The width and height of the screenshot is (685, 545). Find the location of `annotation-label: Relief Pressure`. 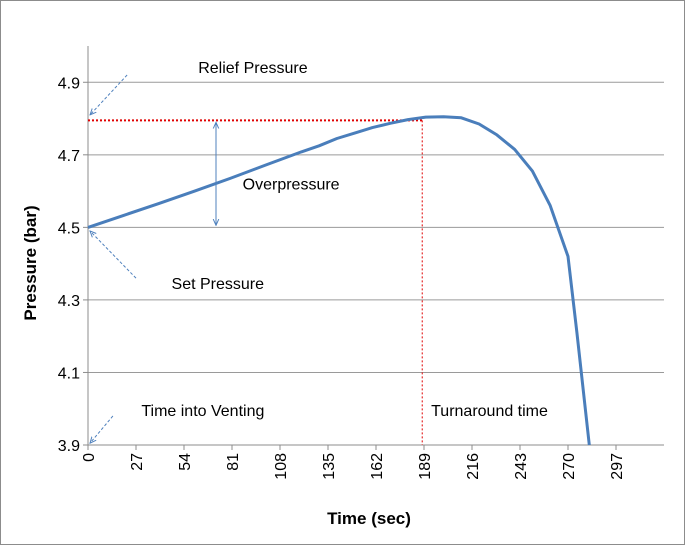

annotation-label: Relief Pressure is located at coordinates (252, 68).